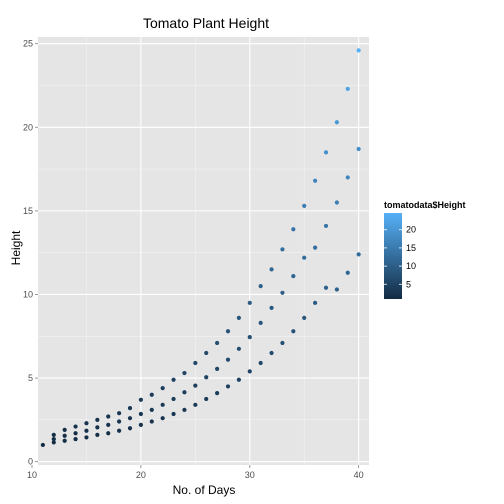 This screenshot has height=504, width=504. What do you see at coordinates (30, 462) in the screenshot?
I see `y-tick-label: 0` at bounding box center [30, 462].